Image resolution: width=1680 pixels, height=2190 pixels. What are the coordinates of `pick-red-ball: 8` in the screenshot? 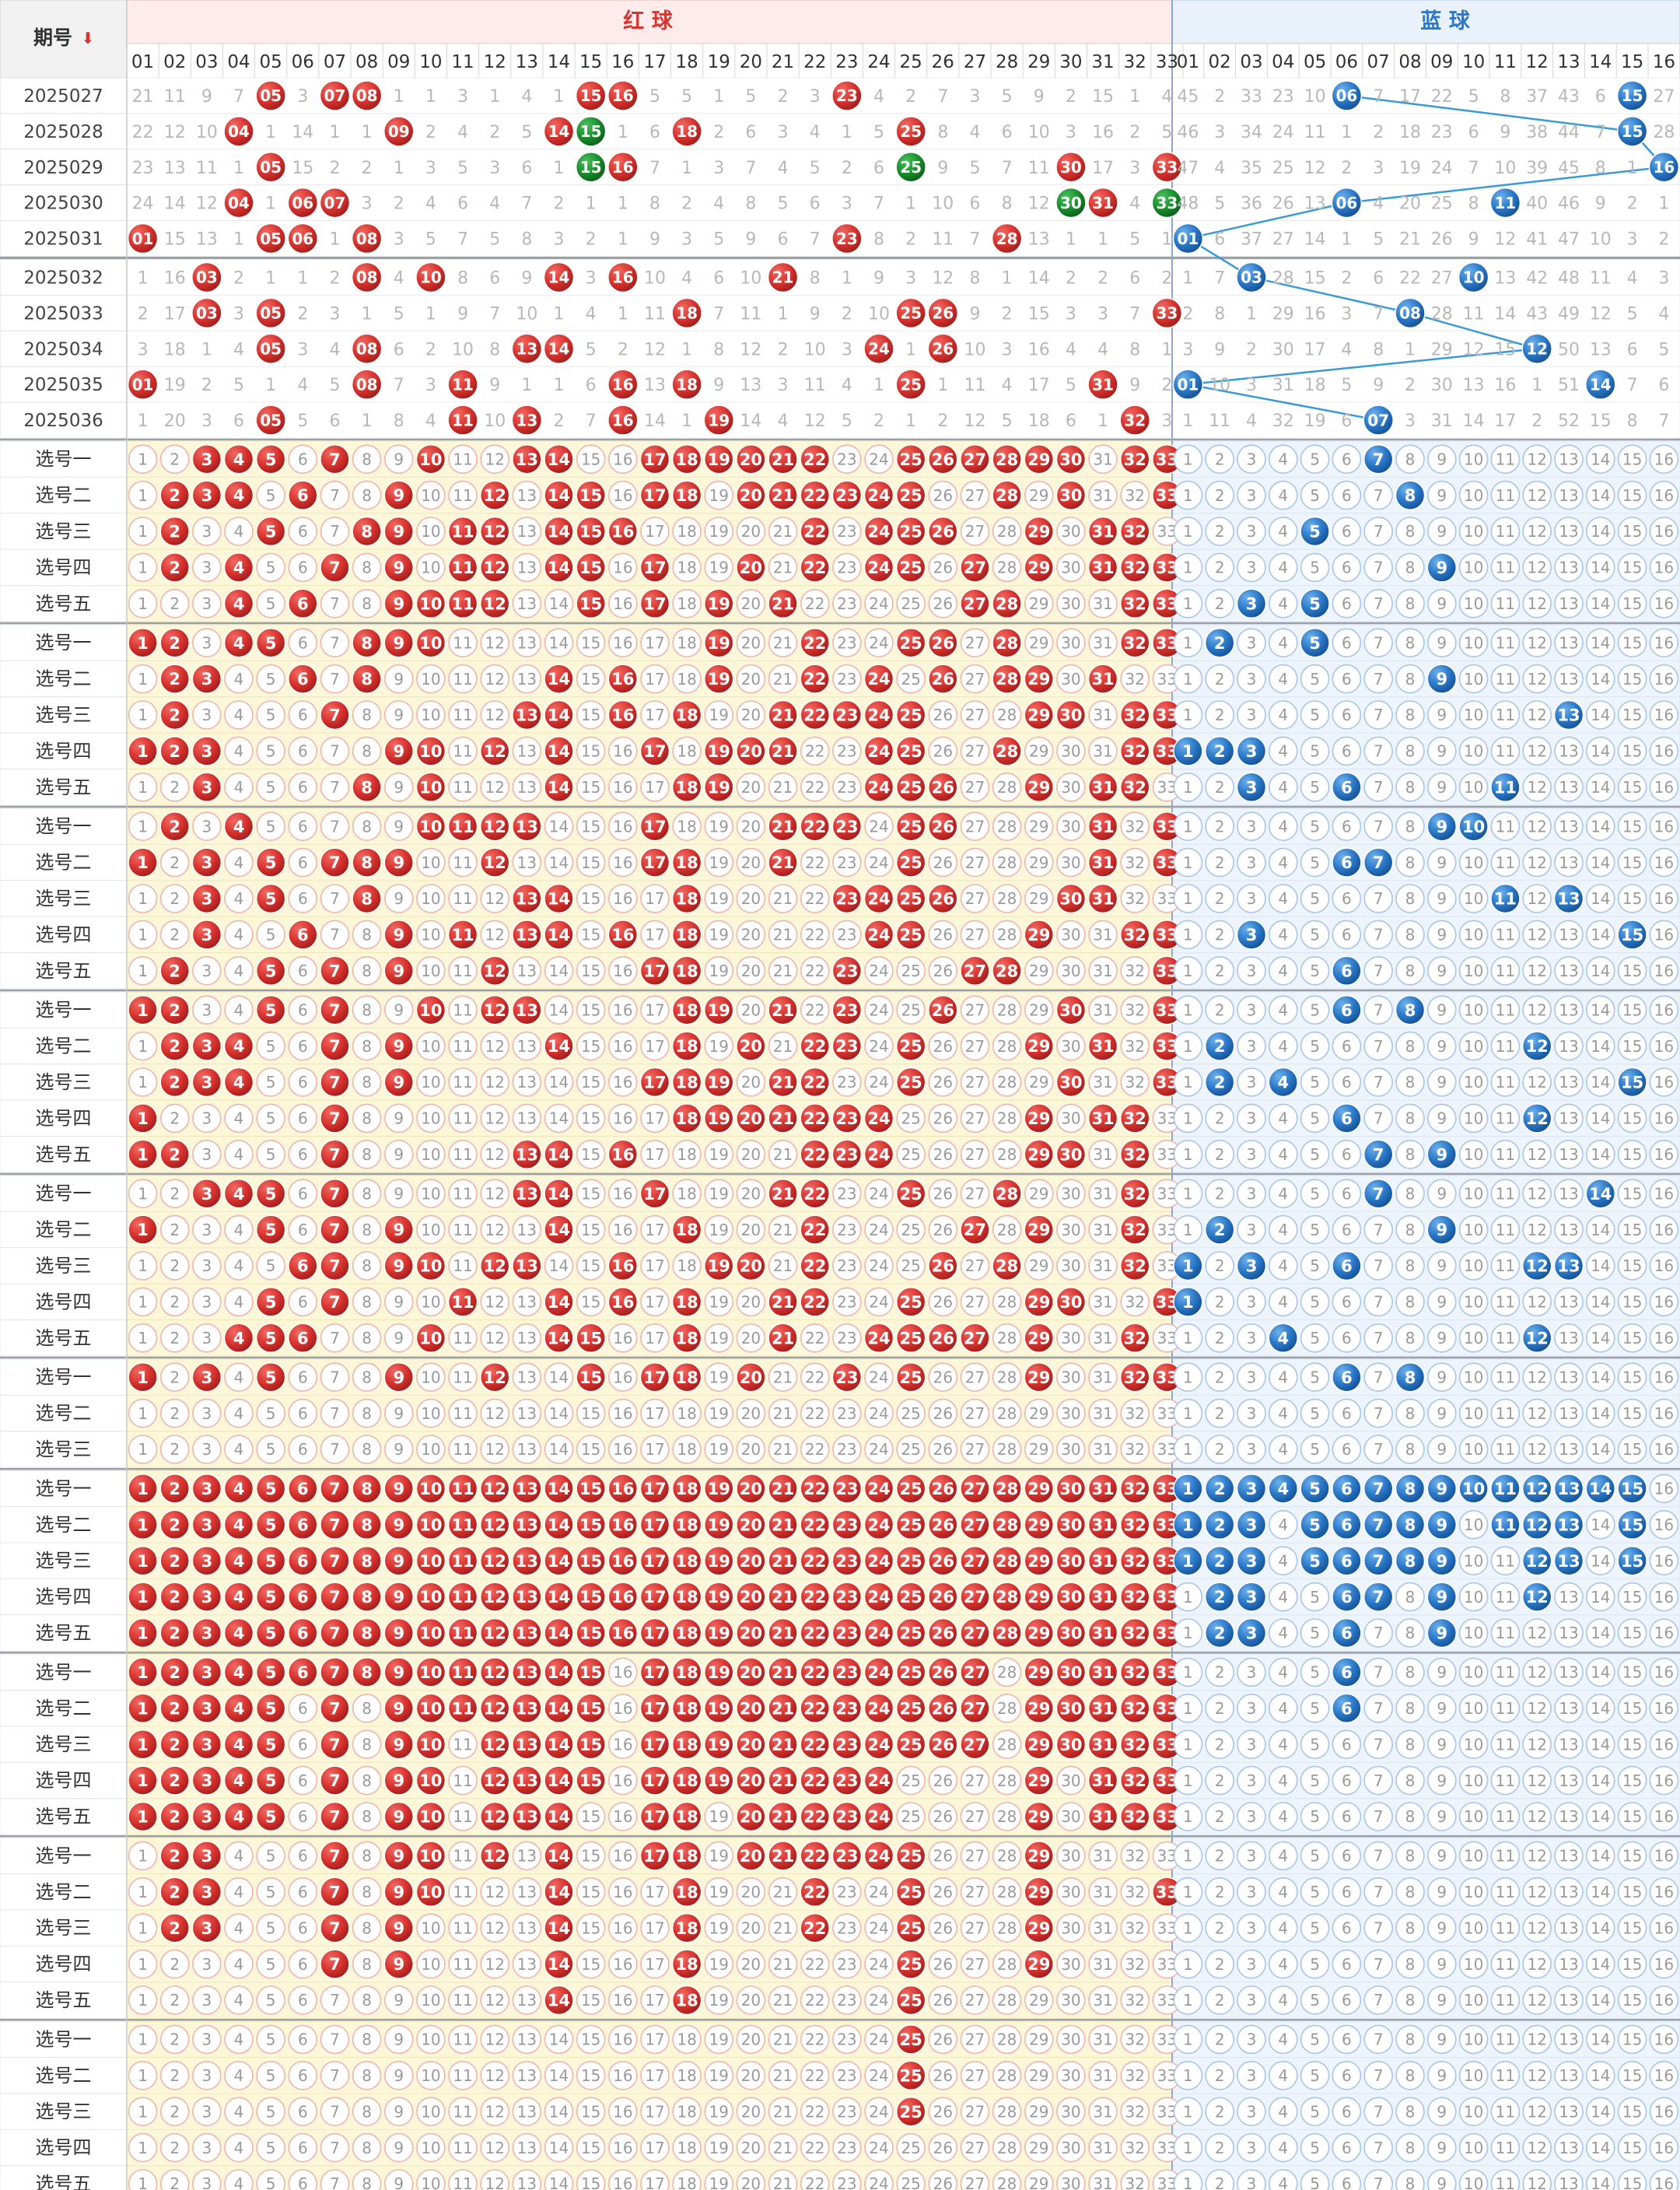 It's located at (367, 567).